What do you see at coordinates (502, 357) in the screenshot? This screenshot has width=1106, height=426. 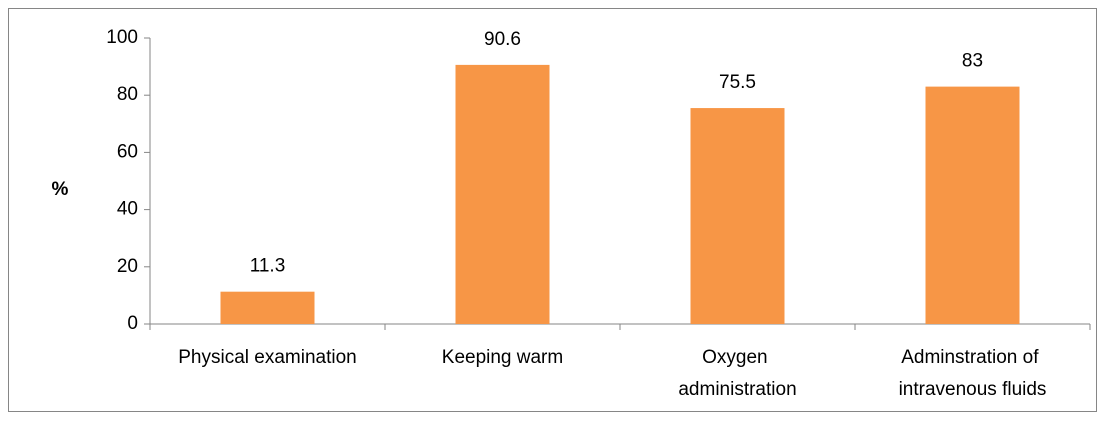 I see `x-tick-label: Keeping warm` at bounding box center [502, 357].